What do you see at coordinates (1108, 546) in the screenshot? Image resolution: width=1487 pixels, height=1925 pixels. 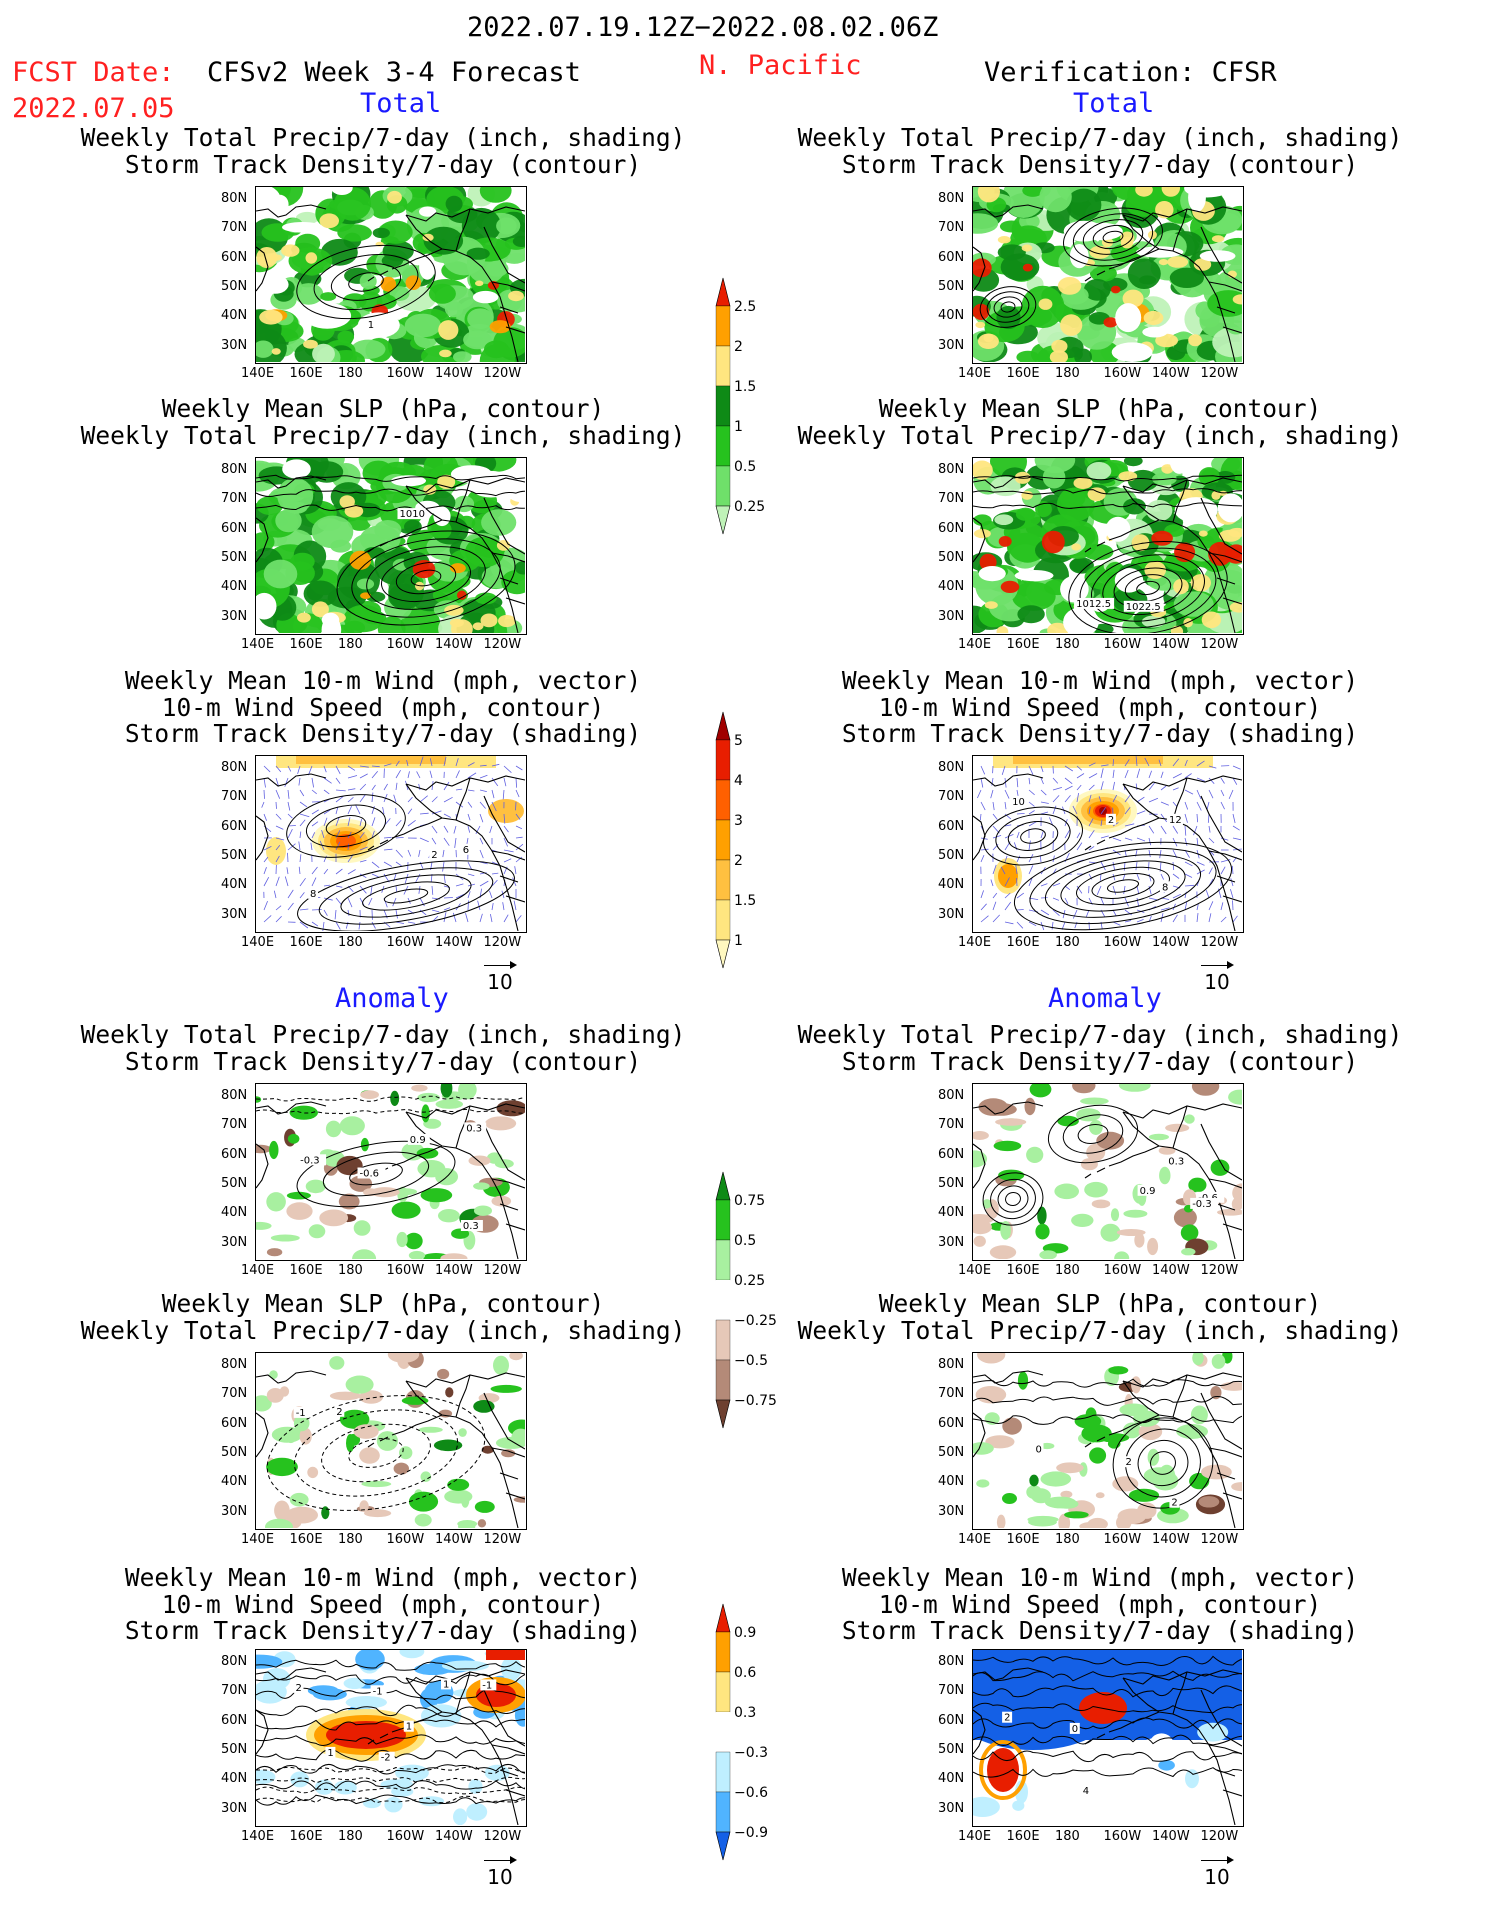 I see `map-vf-total-slp: 1012.5 1022.5` at bounding box center [1108, 546].